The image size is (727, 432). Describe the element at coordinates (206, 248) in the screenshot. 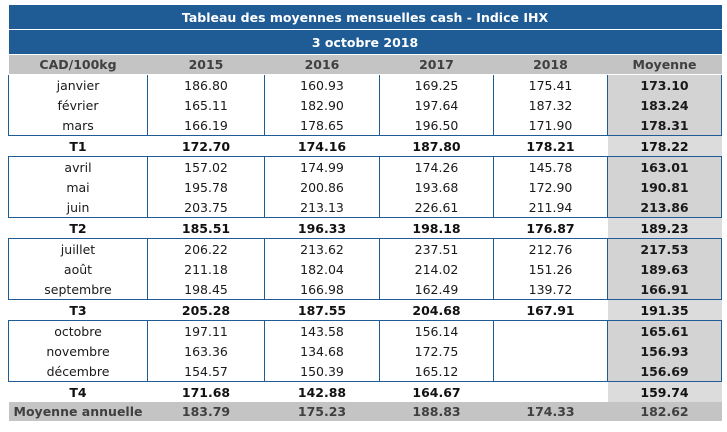

I see `month-value: 206.22` at that location.